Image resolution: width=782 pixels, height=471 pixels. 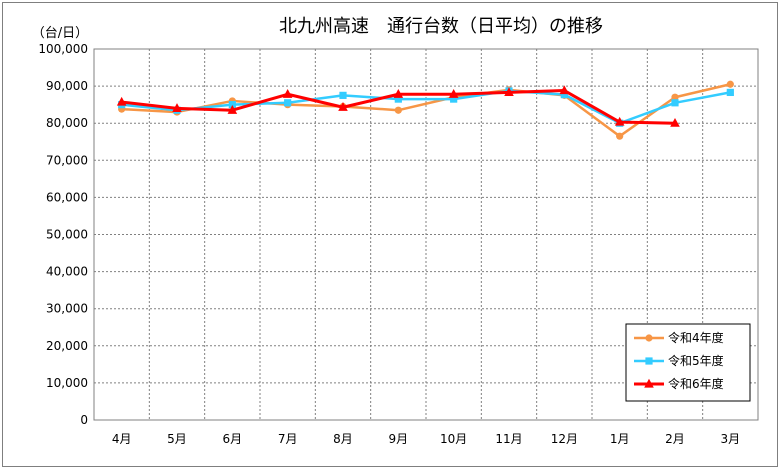 What do you see at coordinates (696, 383) in the screenshot?
I see `legend-label-3: 令和6年度` at bounding box center [696, 383].